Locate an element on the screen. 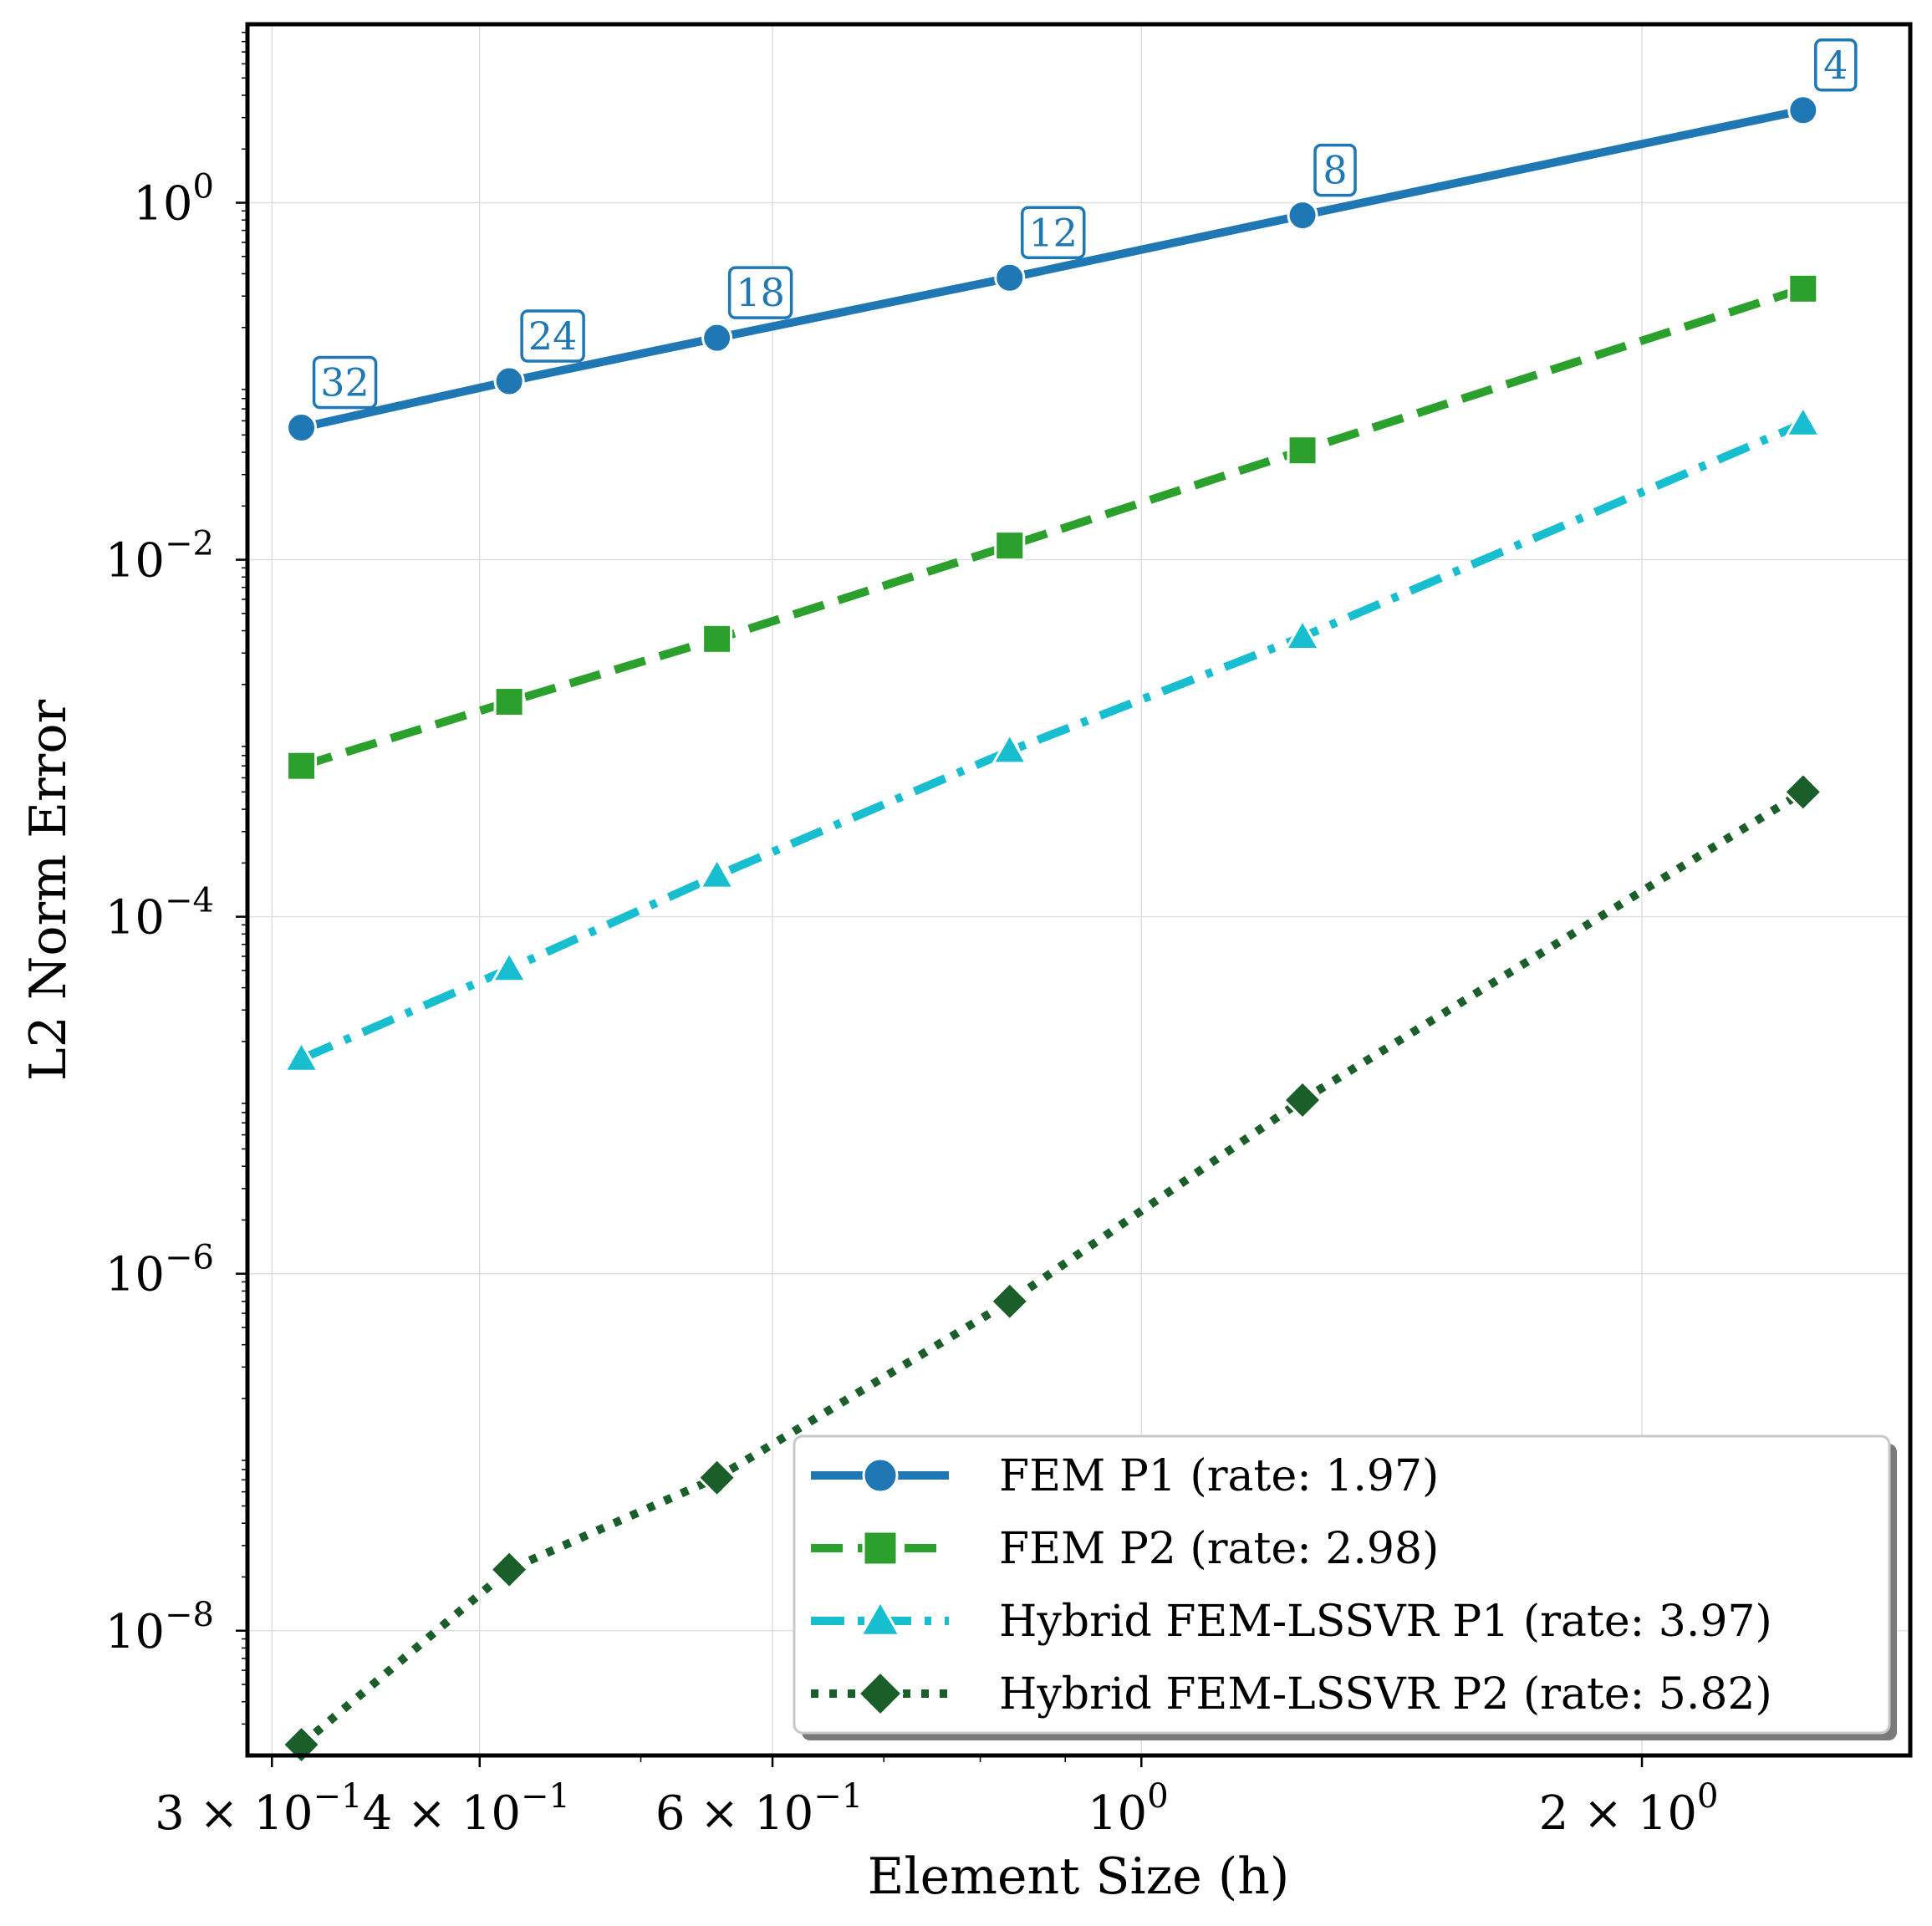  x-tick-label: 3 × 10⁻¹ is located at coordinates (258, 1809).